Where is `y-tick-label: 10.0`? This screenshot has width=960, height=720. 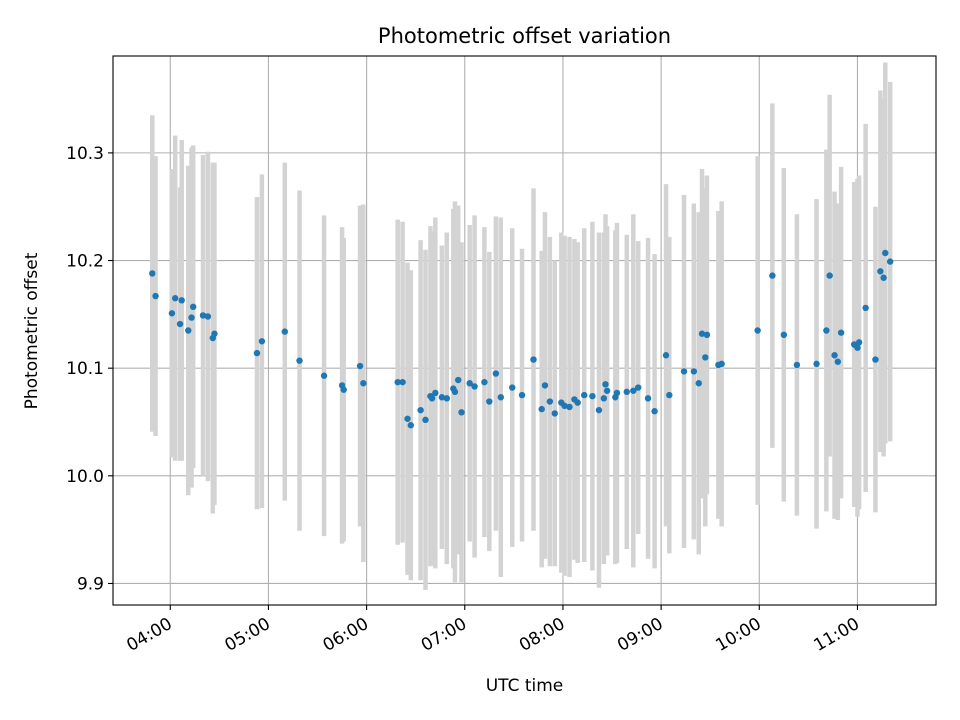 y-tick-label: 10.0 is located at coordinates (85, 477).